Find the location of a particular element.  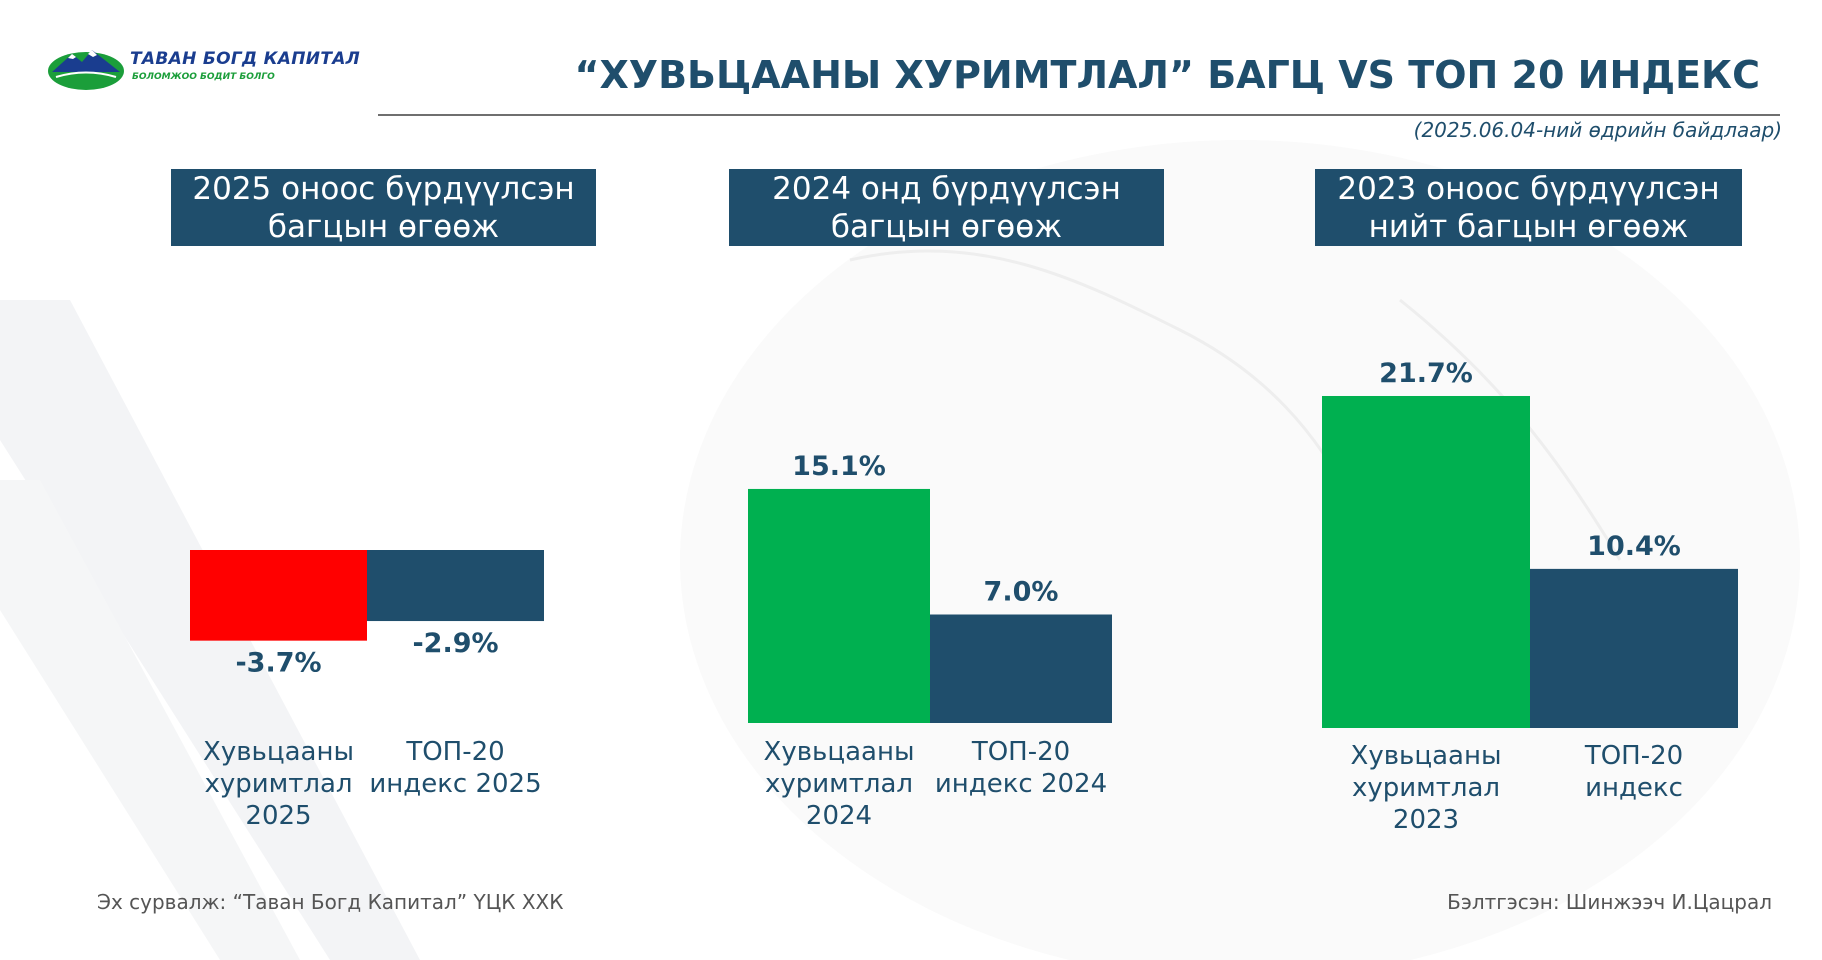

bar-value-label: 7.0% is located at coordinates (1021, 592).